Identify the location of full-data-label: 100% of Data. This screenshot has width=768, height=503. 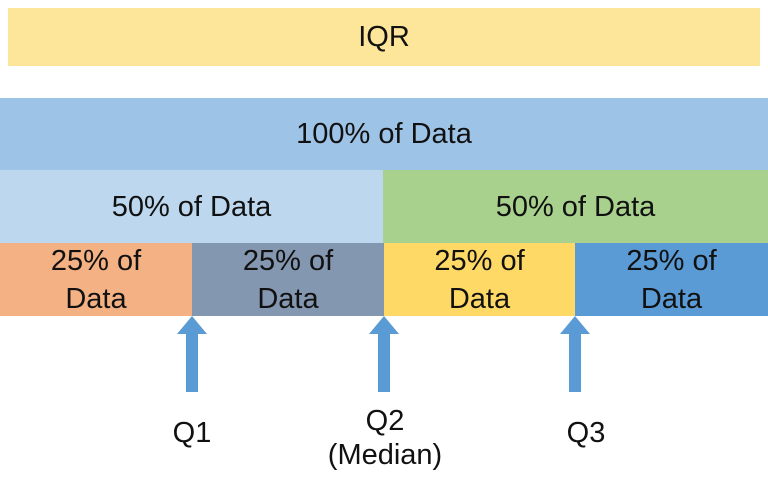
(384, 134).